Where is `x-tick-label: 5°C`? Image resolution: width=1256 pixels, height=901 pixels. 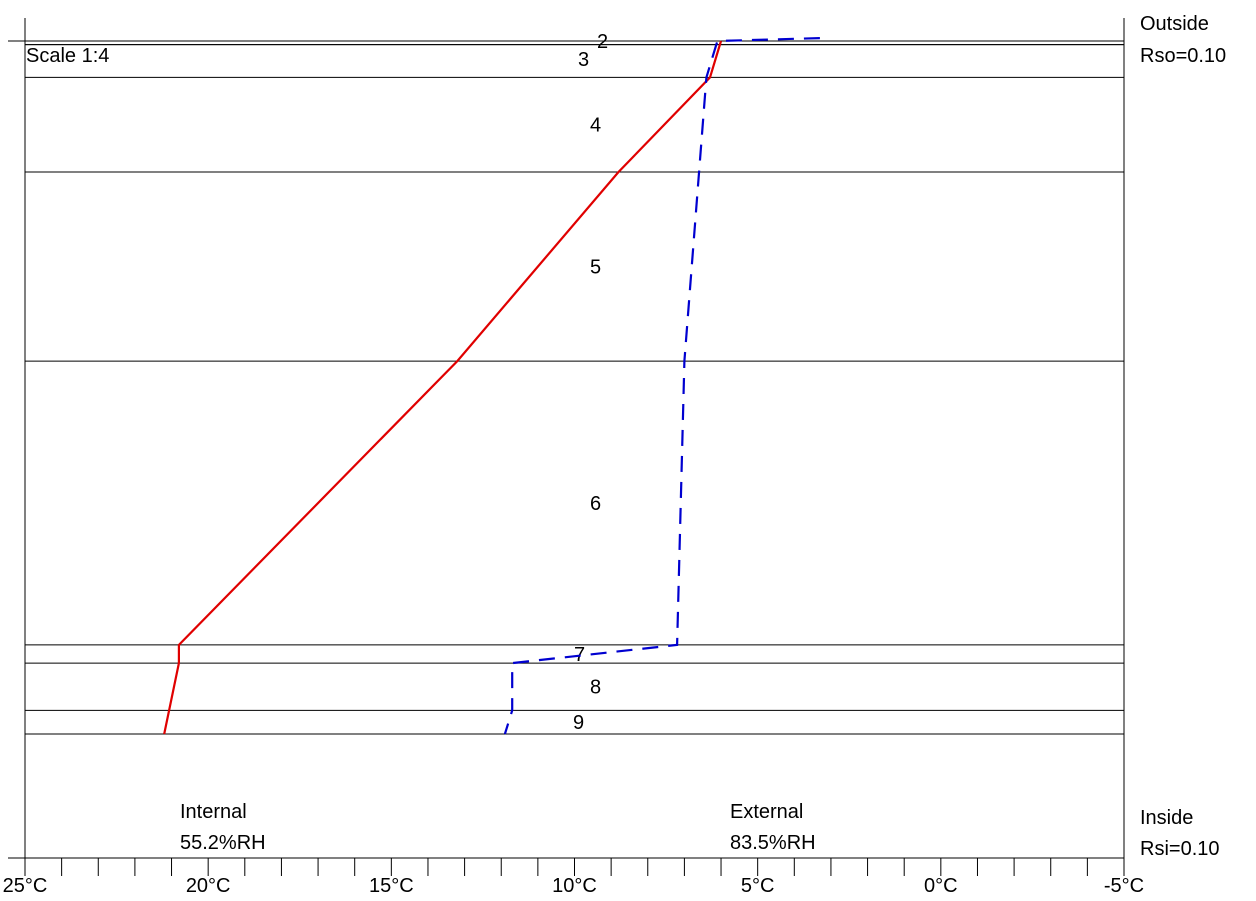
x-tick-label: 5°C is located at coordinates (758, 886).